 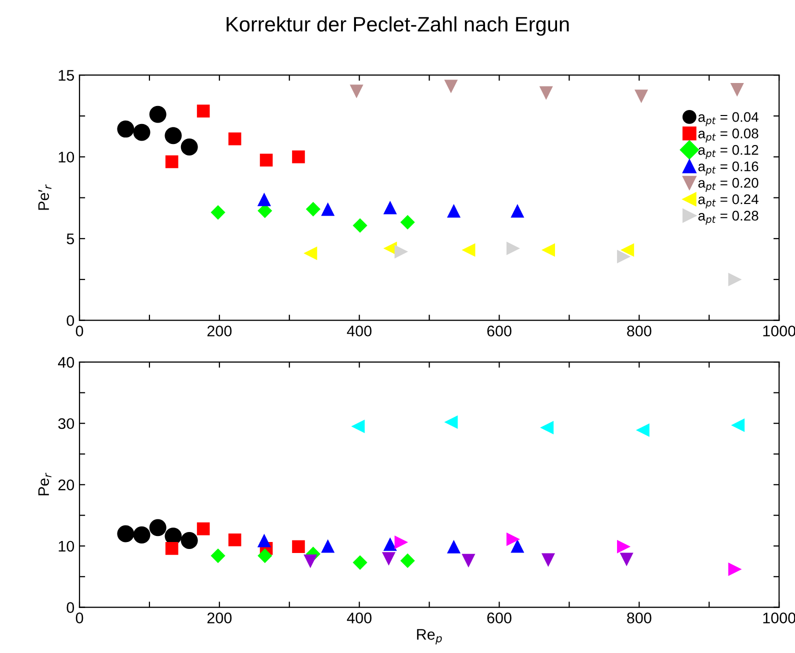 I want to click on legend-label: a$_{pt}$ = 0.20, so click(x=728, y=185).